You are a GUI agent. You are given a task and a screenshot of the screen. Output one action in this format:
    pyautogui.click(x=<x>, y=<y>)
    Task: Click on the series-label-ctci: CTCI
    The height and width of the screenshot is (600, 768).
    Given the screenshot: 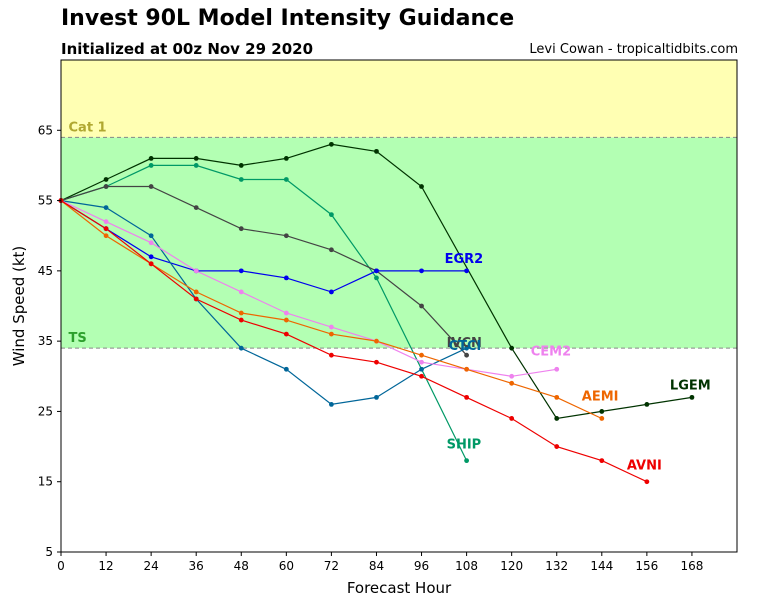 What is the action you would take?
    pyautogui.click(x=465, y=346)
    